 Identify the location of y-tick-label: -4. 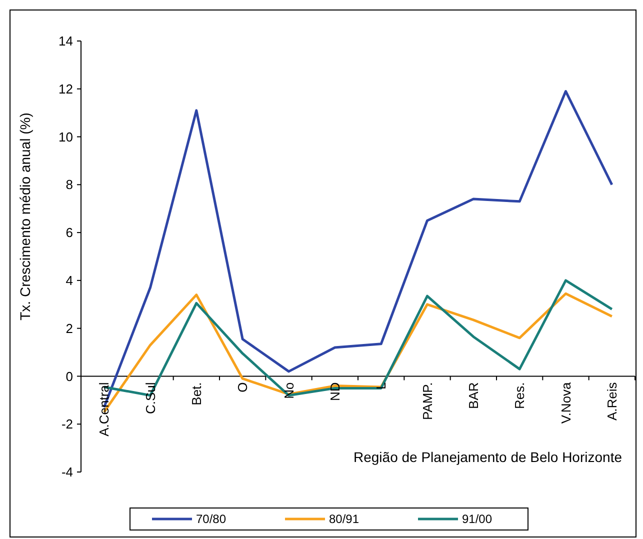
(67, 472).